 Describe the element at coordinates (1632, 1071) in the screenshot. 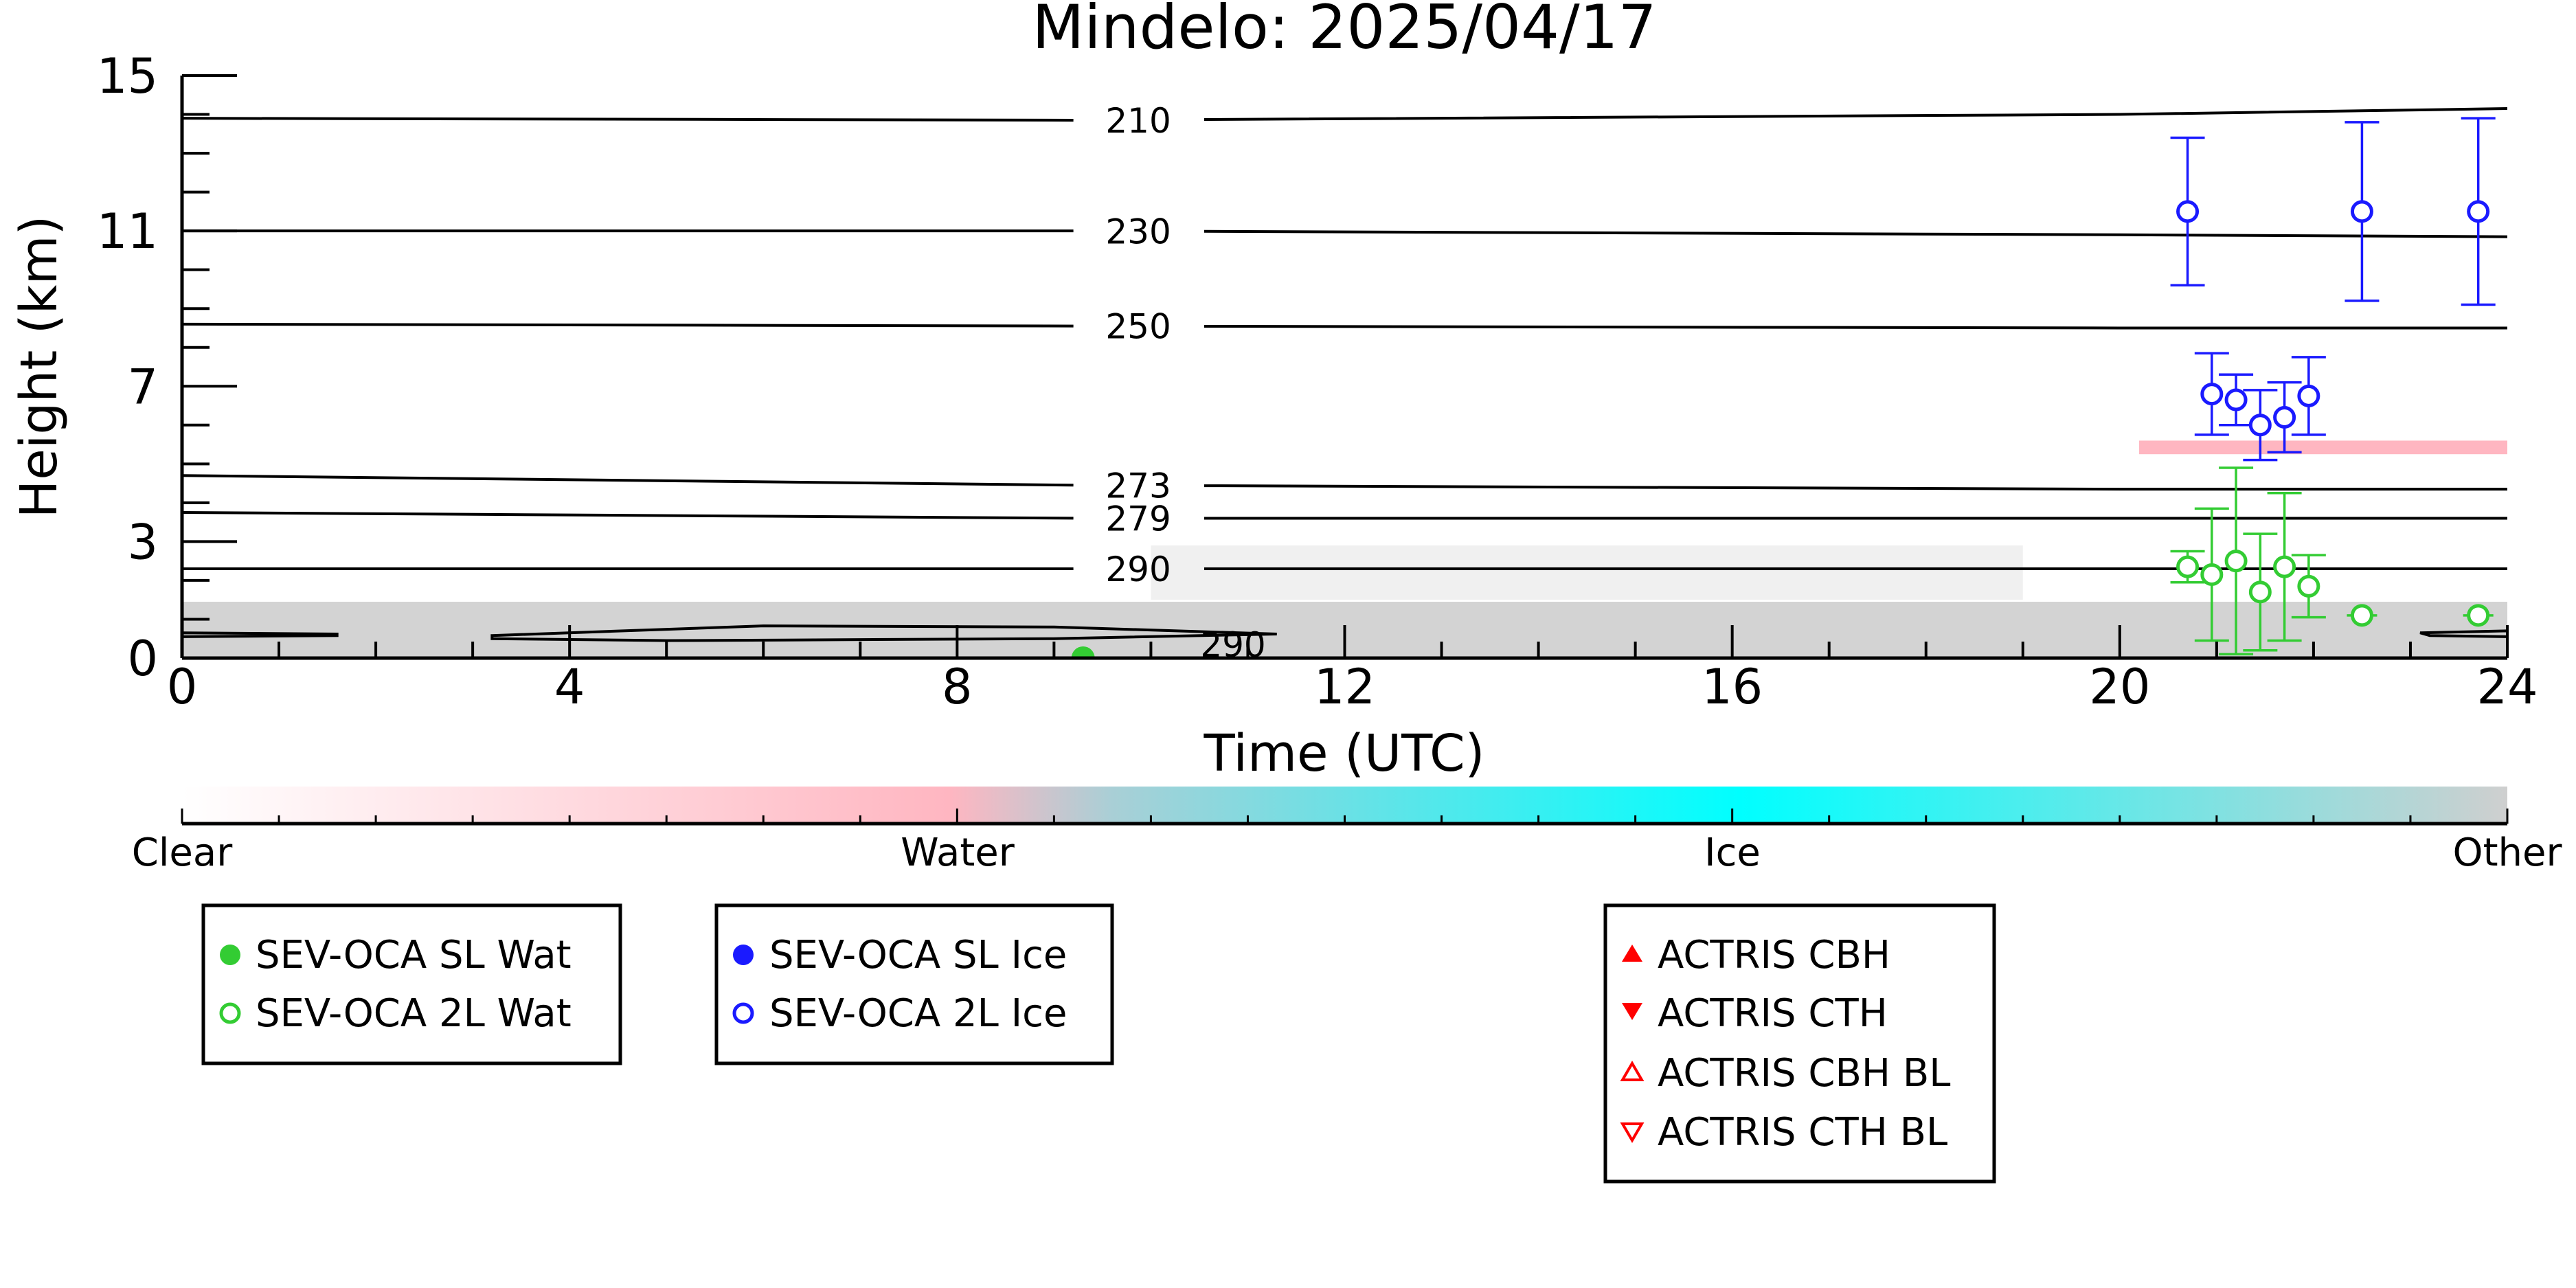

I see `legend-marker-cbh-bl` at that location.